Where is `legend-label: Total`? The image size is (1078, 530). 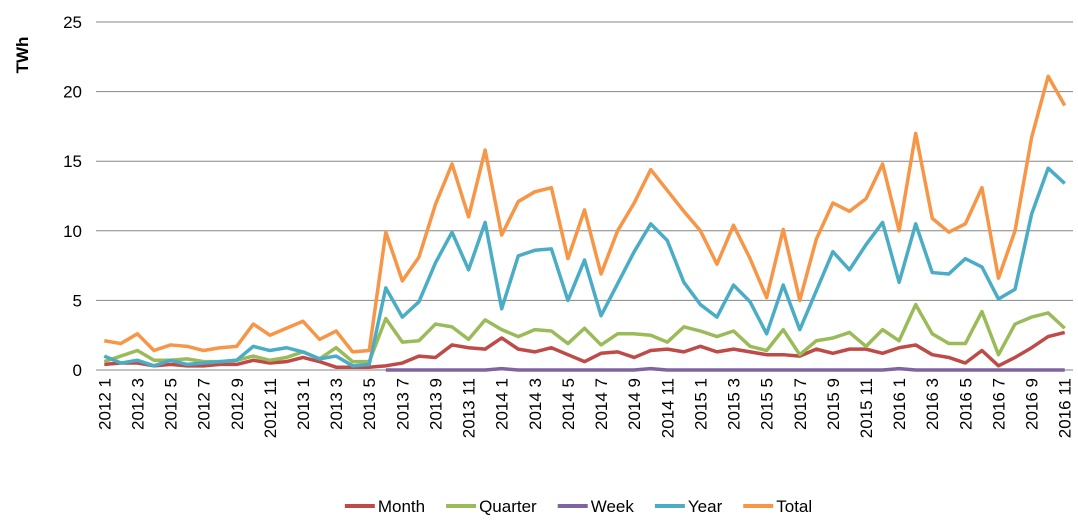
legend-label: Total is located at coordinates (794, 506).